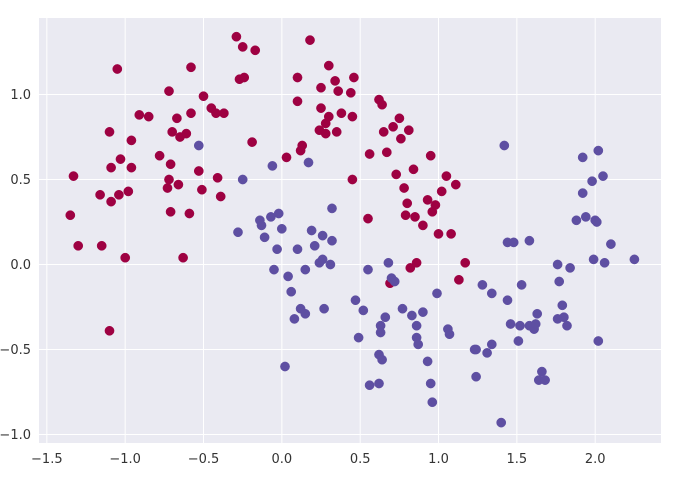  I want to click on x-tick-label: −1.5, so click(47, 459).